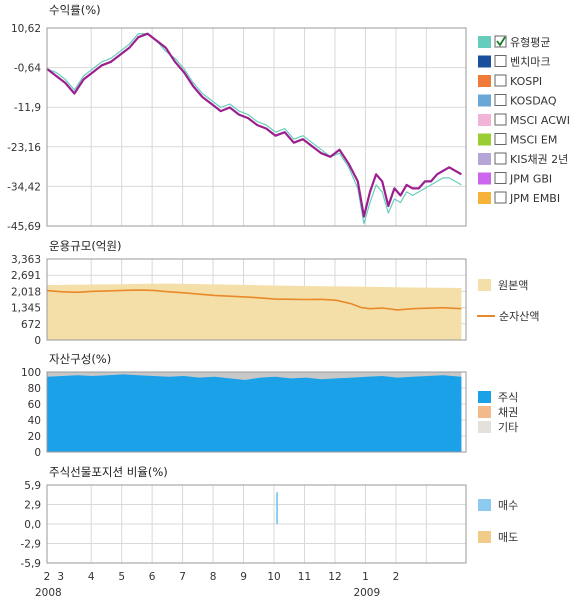 The width and height of the screenshot is (575, 600). I want to click on legend-item: KOSPI, so click(510, 81).